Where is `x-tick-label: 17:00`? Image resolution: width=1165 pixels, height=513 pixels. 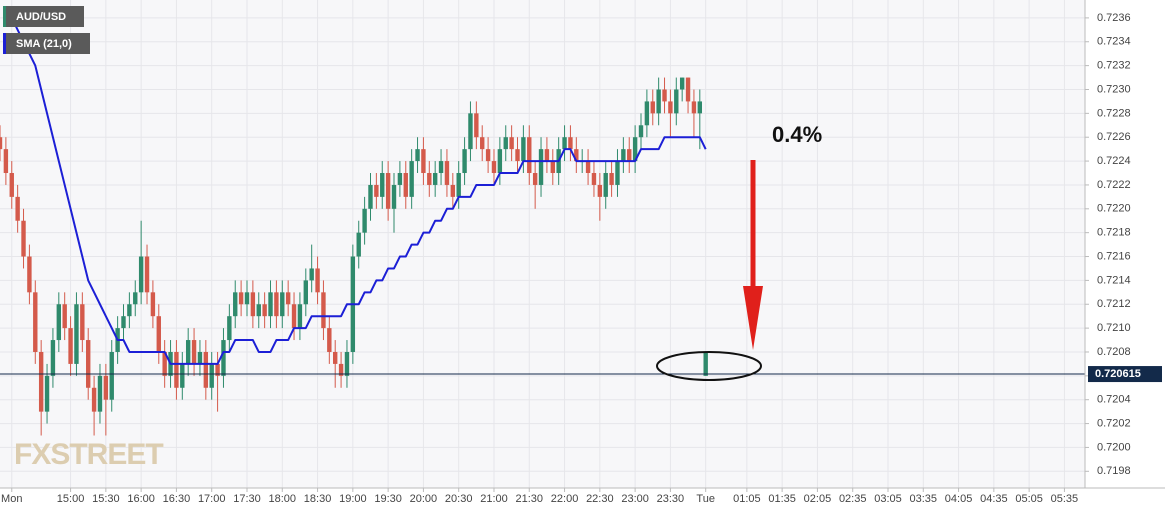
x-tick-label: 17:00 is located at coordinates (212, 499).